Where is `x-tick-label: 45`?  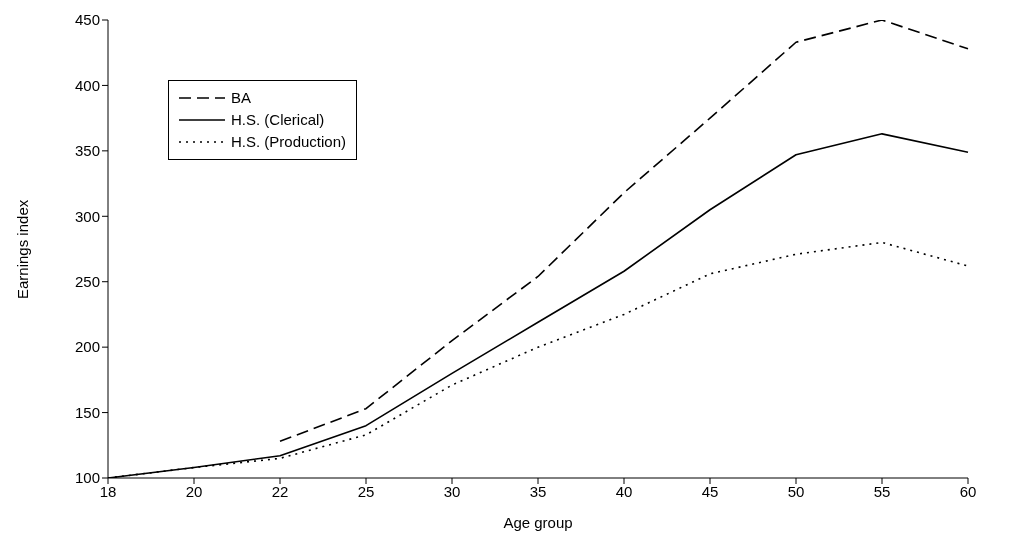 x-tick-label: 45 is located at coordinates (710, 491).